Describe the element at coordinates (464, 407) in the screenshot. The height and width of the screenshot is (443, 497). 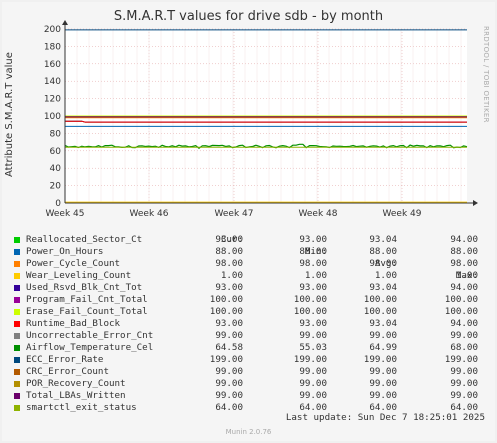
I see `legend-max: 64.00` at that location.